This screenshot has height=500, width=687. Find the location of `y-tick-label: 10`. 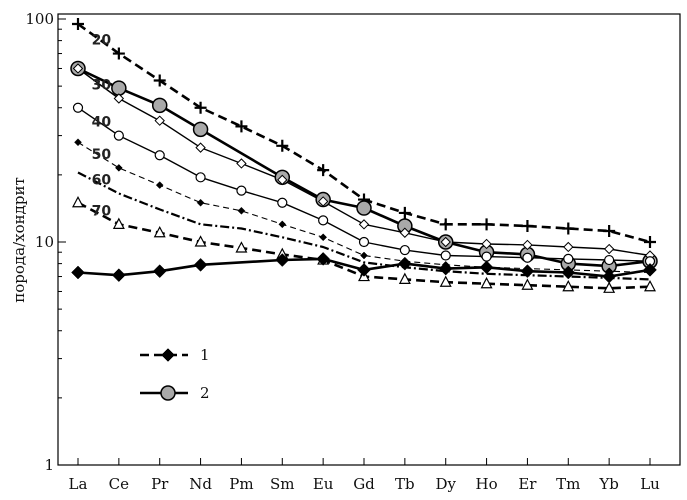

y-tick-label: 10 is located at coordinates (44, 242).